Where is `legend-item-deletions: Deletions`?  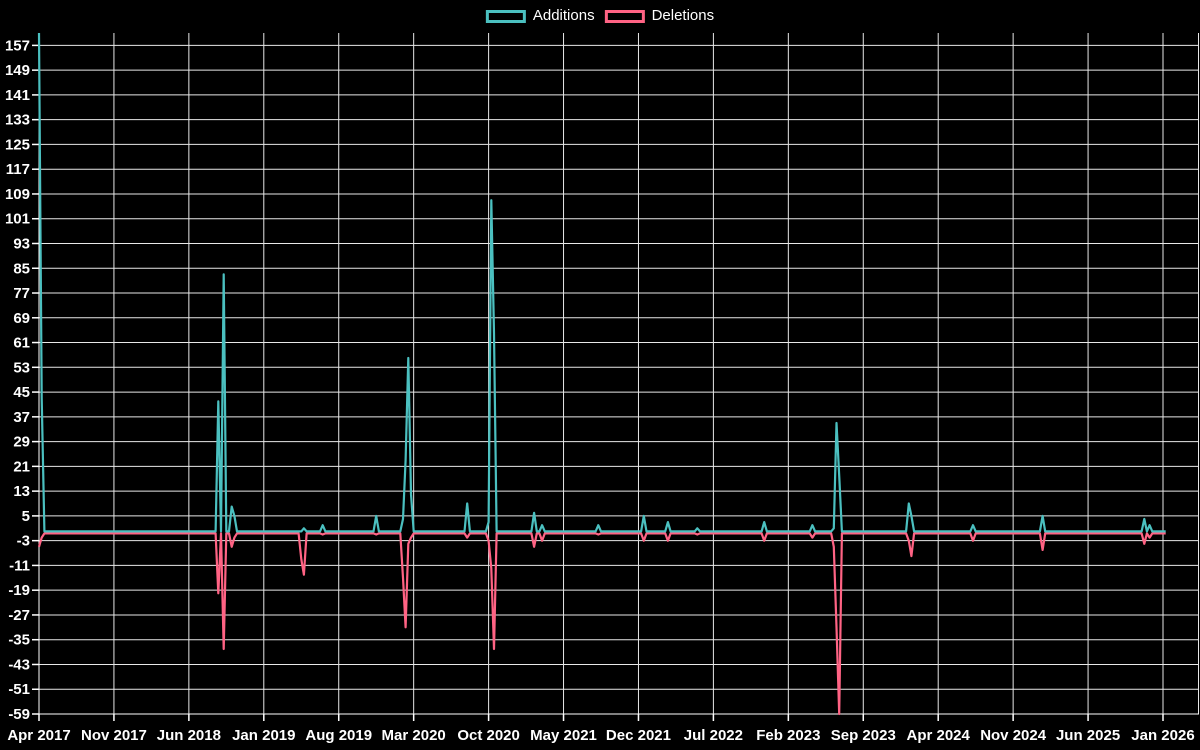
legend-item-deletions: Deletions is located at coordinates (659, 16).